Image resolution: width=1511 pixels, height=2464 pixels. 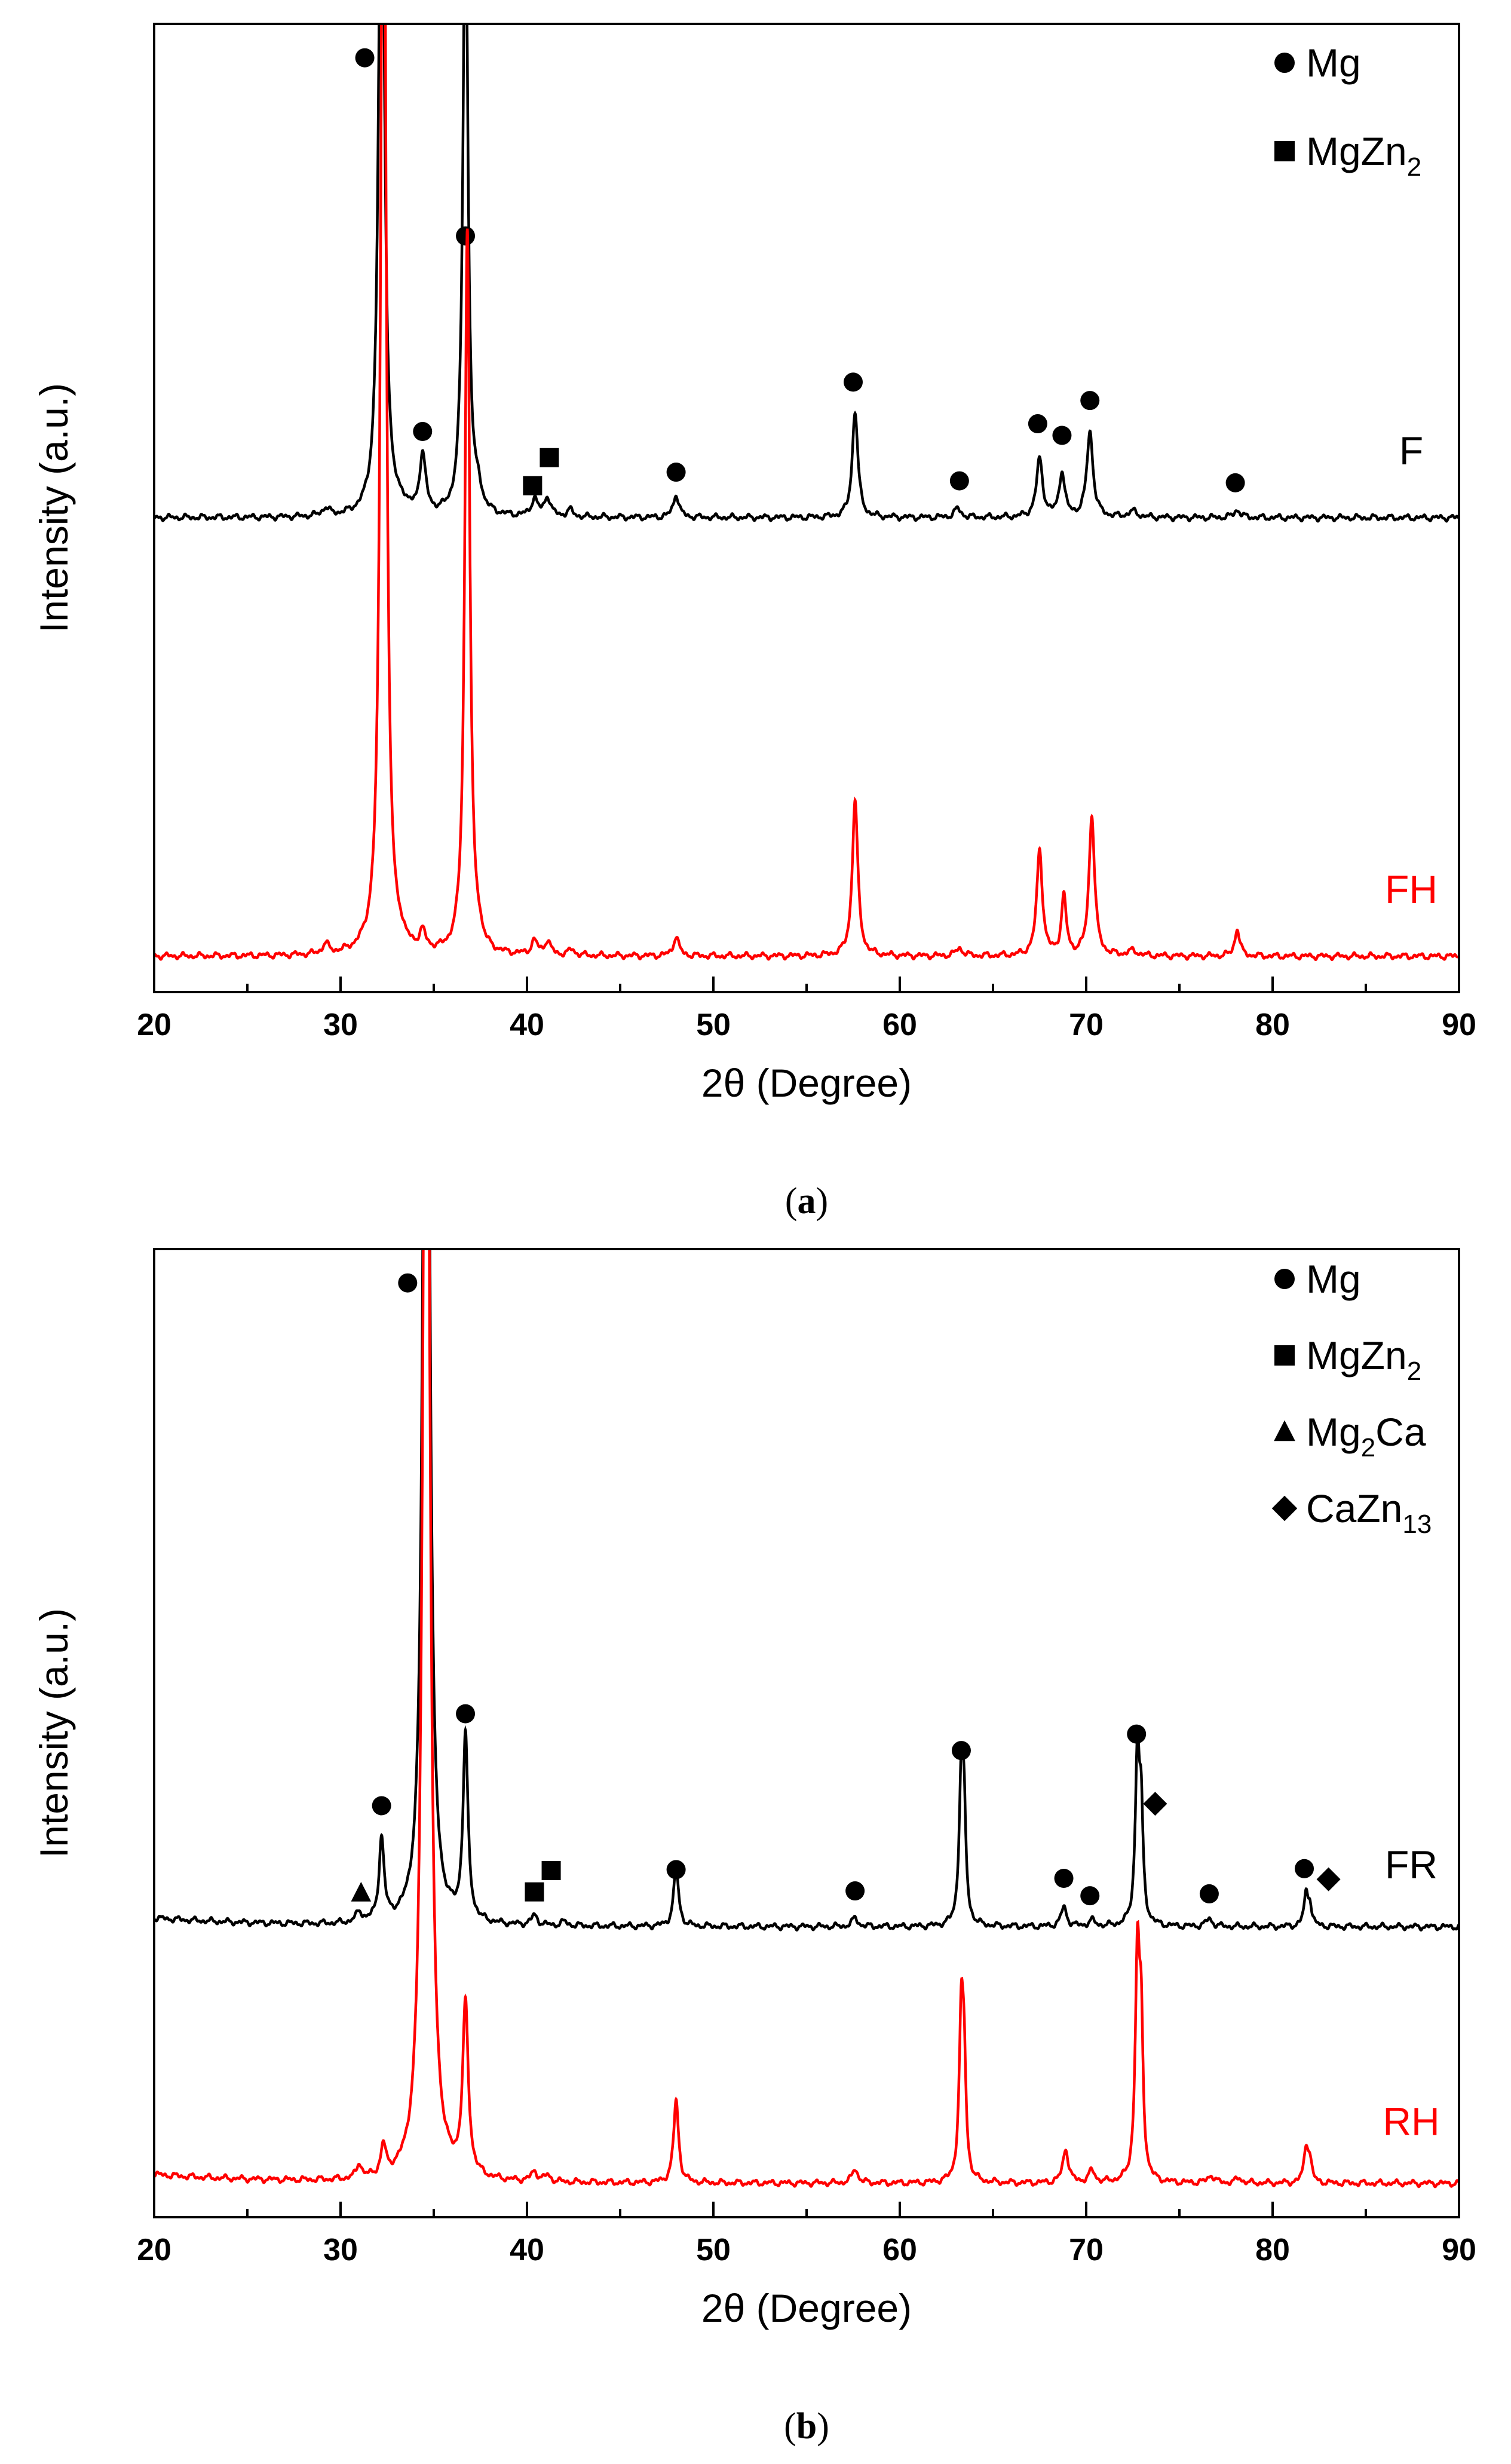 I want to click on panel-label: (a), so click(x=807, y=1201).